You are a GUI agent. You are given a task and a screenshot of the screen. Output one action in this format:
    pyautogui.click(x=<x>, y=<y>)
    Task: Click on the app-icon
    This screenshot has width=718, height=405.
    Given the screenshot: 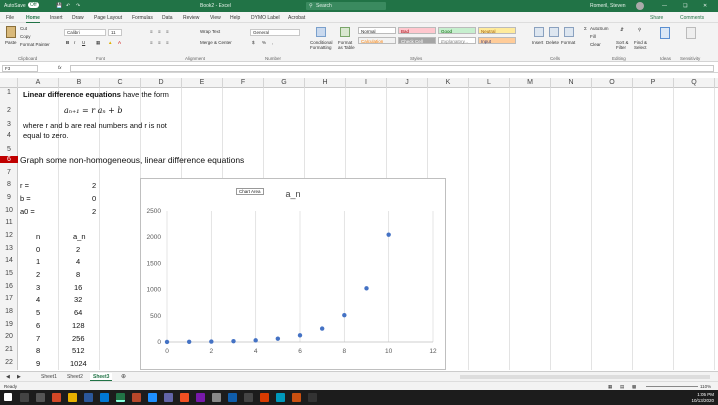 What is the action you would take?
    pyautogui.click(x=232, y=397)
    